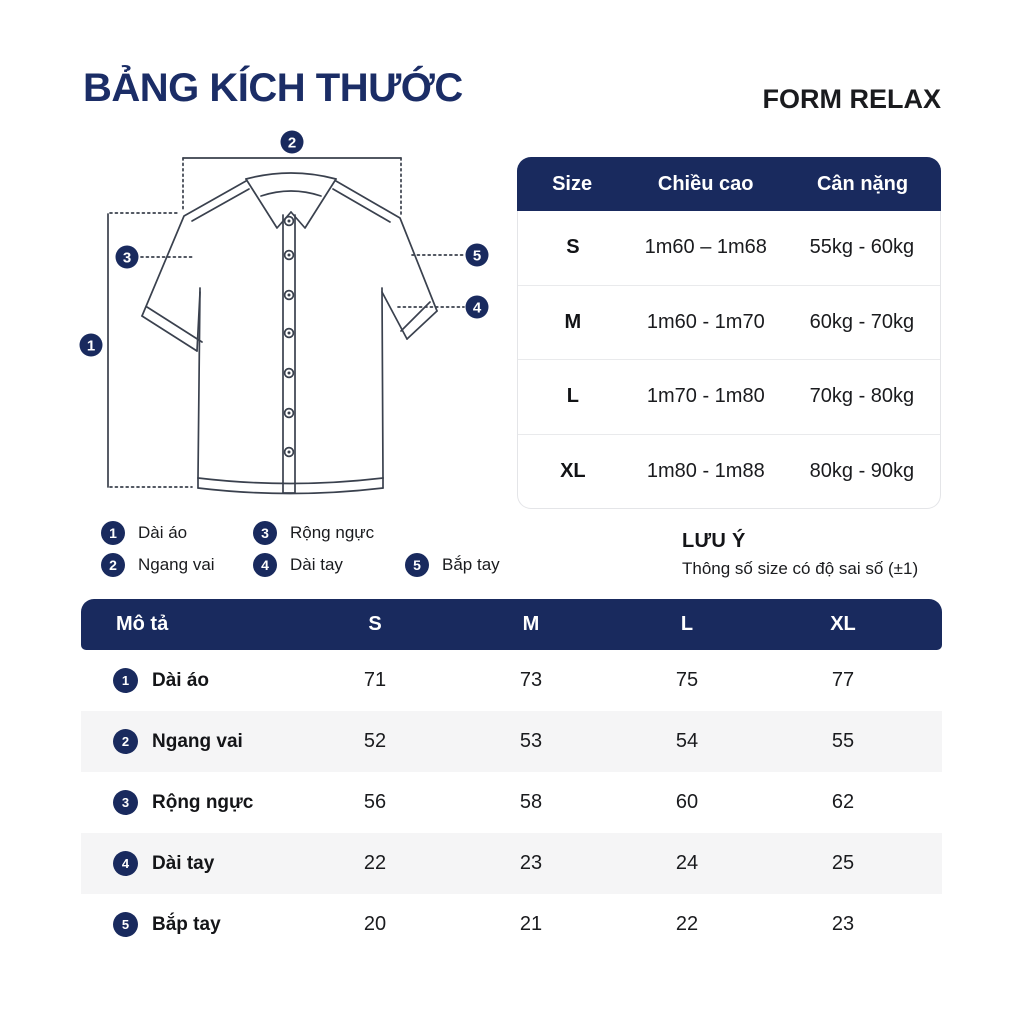  I want to click on size-table-header-weight: Cân nặng, so click(862, 183).